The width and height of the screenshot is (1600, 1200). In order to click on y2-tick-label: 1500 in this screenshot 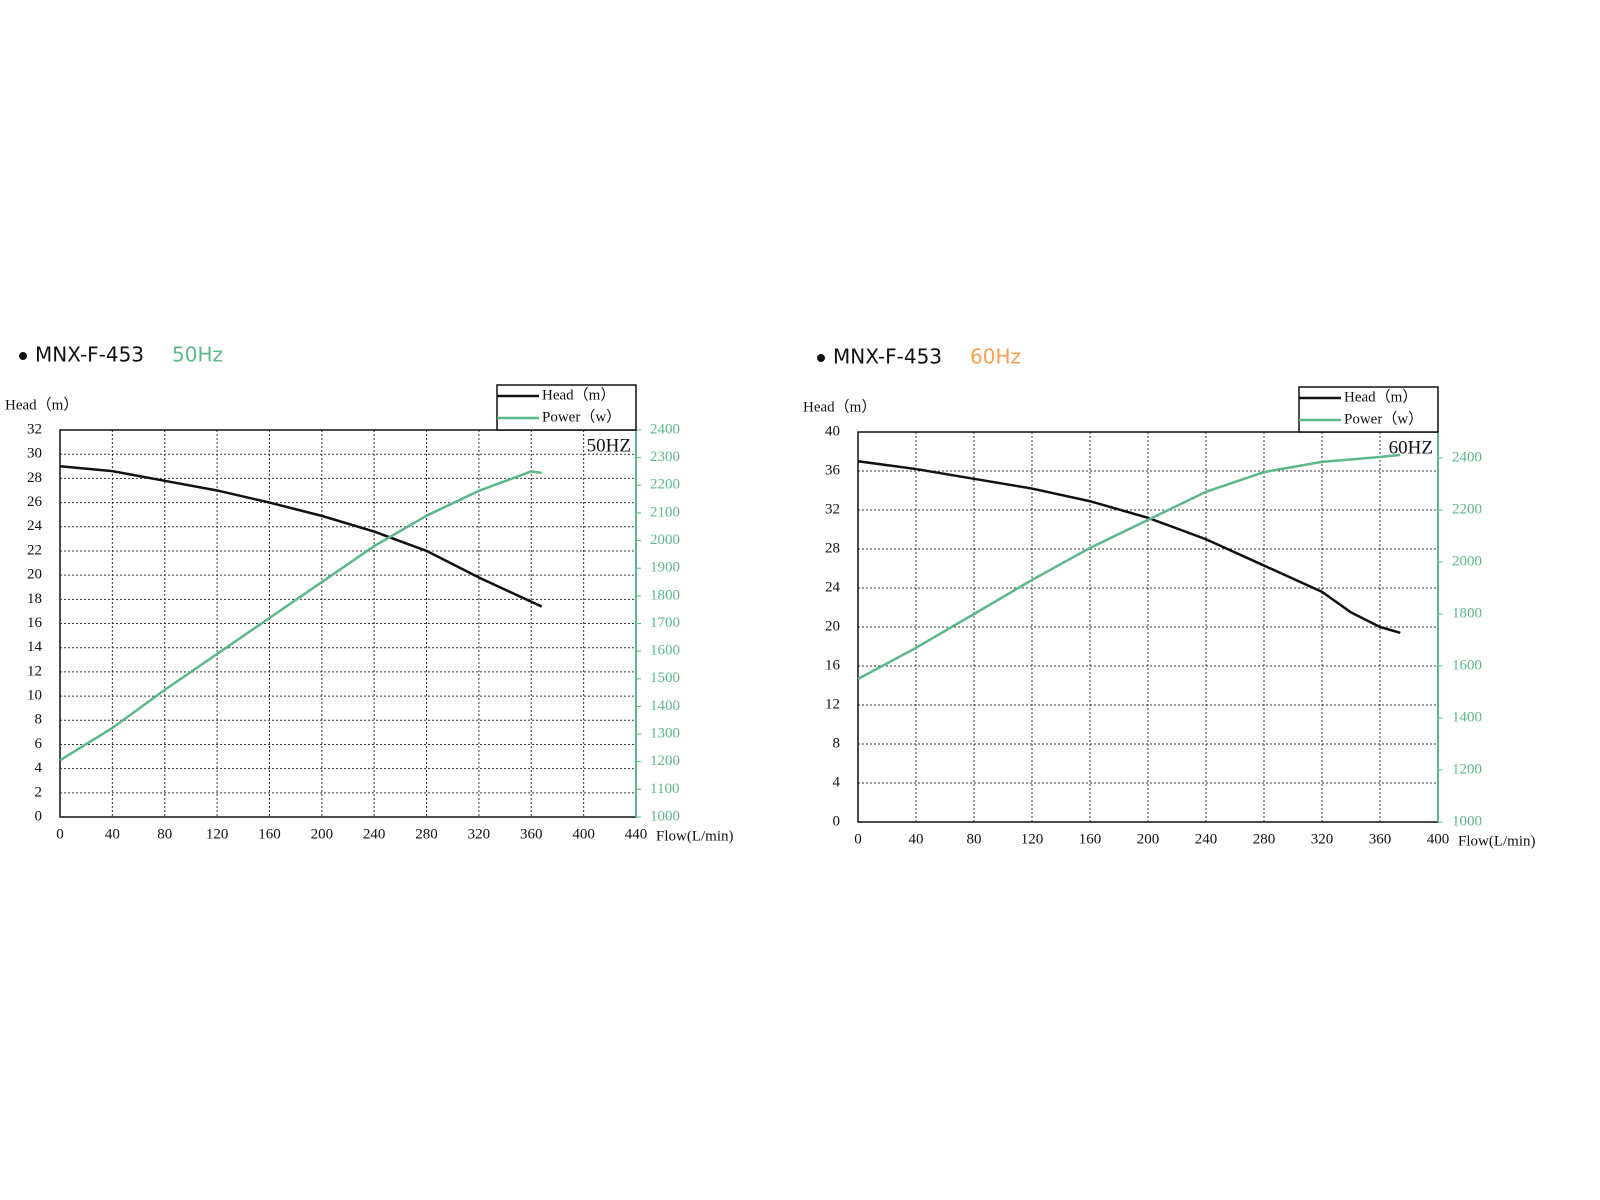, I will do `click(665, 678)`.